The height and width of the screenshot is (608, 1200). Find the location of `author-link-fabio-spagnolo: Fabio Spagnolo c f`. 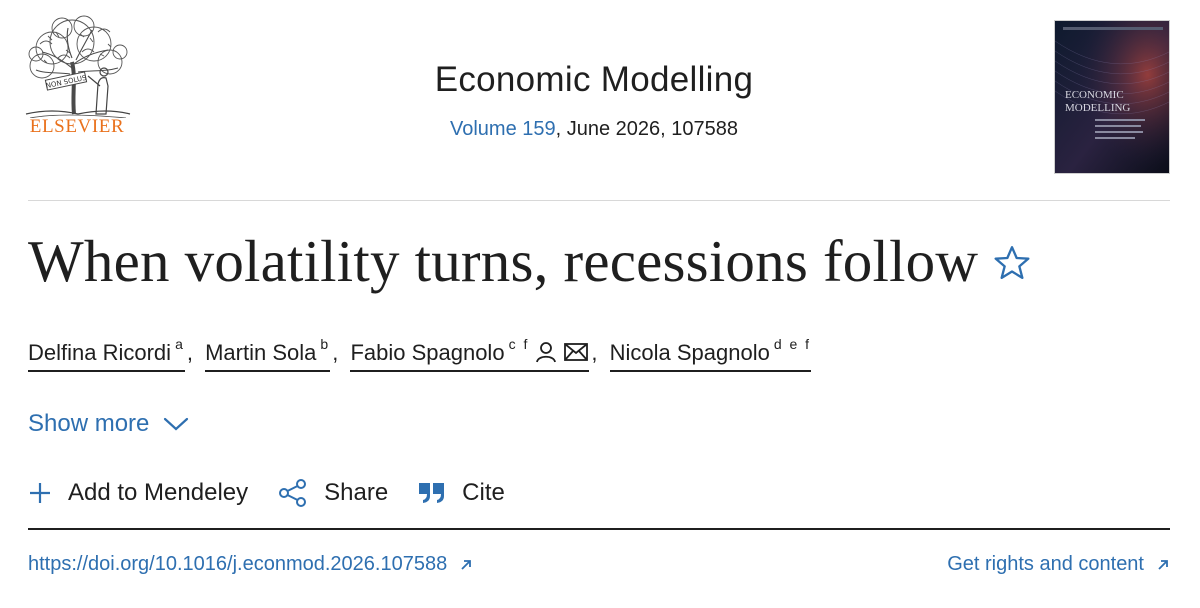

author-link-fabio-spagnolo: Fabio Spagnolo c f is located at coordinates (470, 354).